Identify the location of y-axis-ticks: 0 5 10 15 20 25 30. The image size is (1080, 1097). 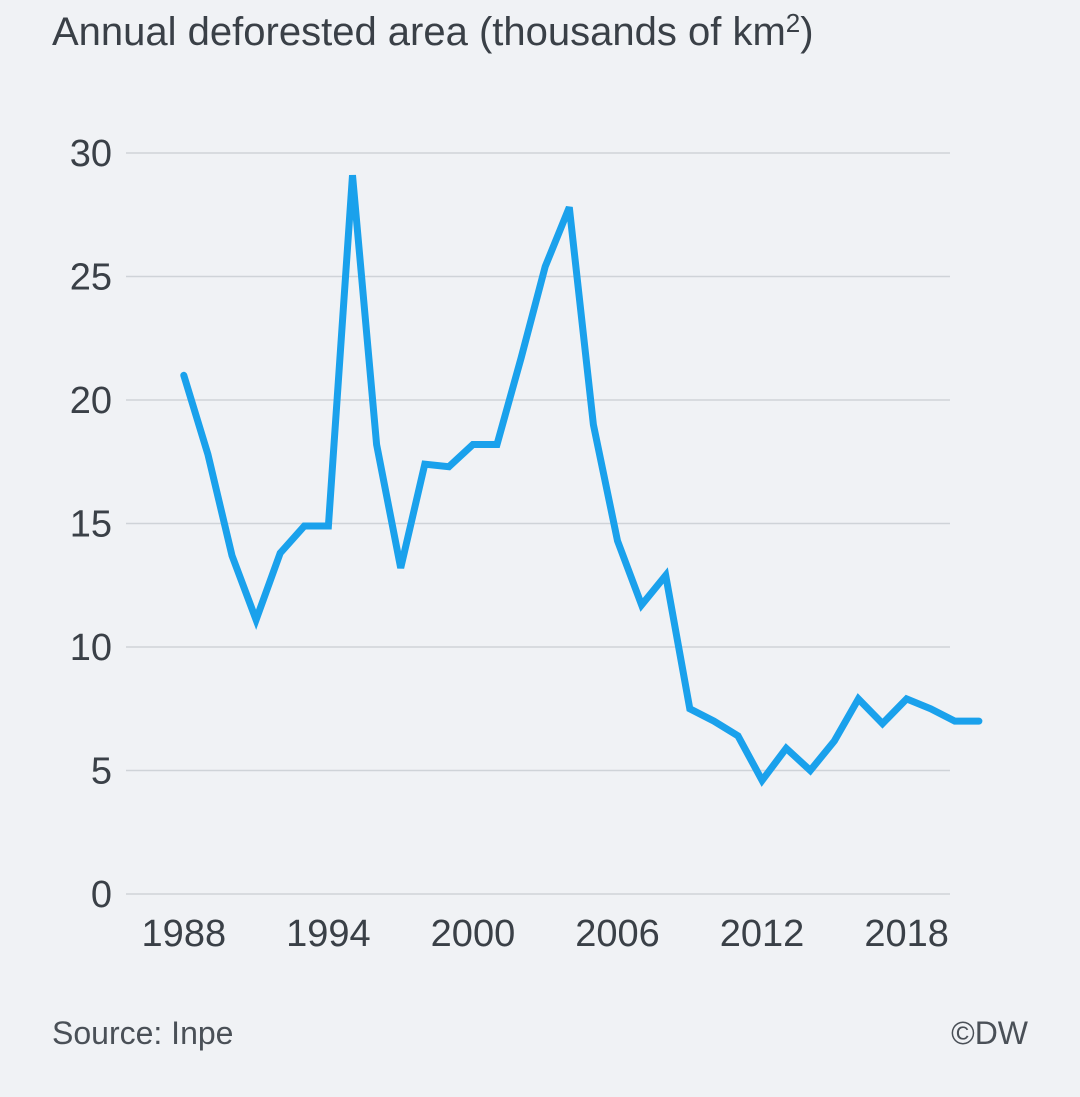
(91, 524).